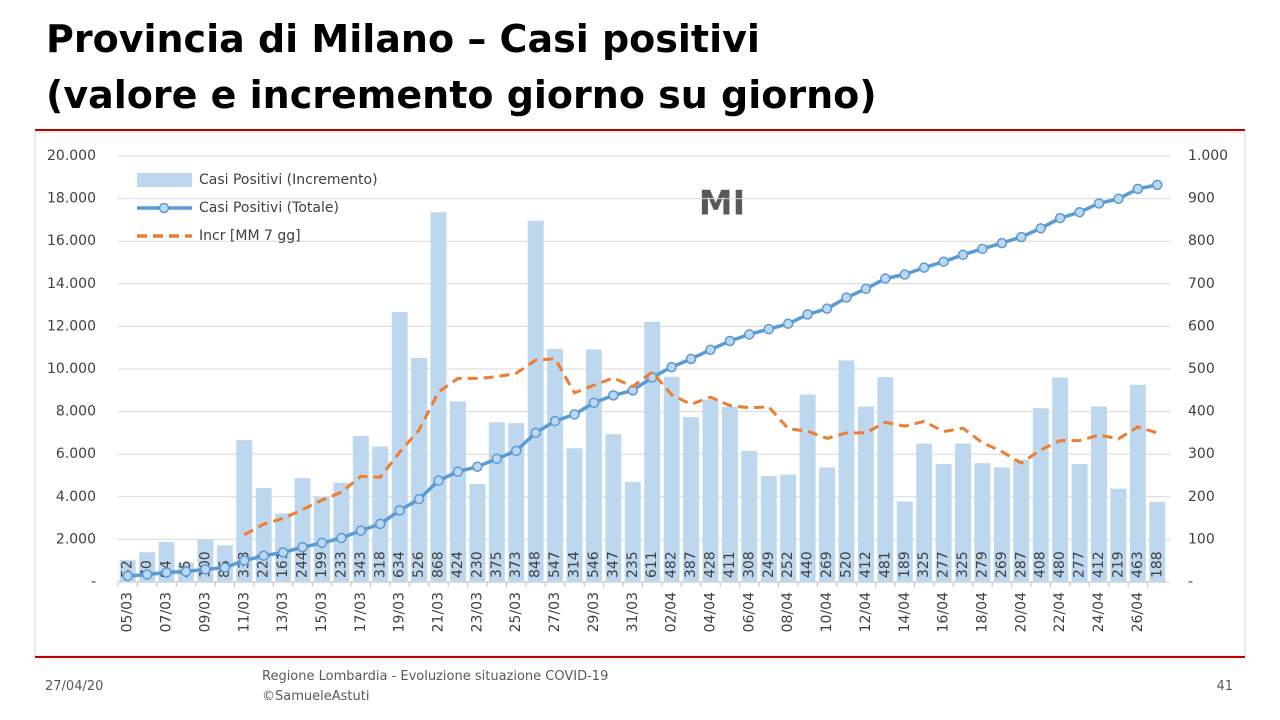 The image size is (1280, 720). Describe the element at coordinates (769, 564) in the screenshot. I see `value-label: 249` at that location.